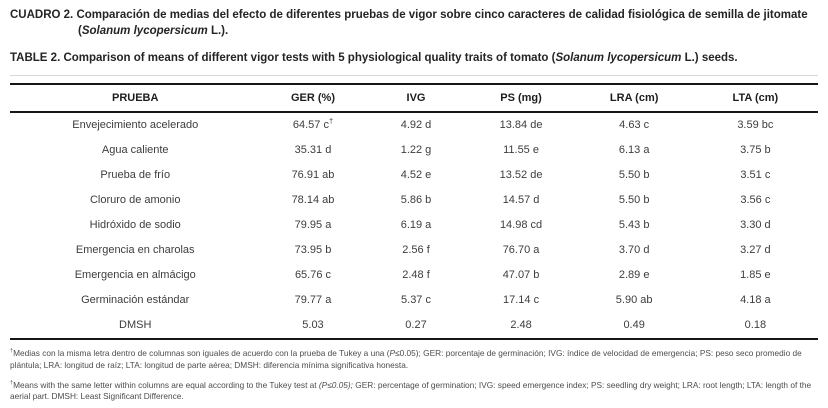 The height and width of the screenshot is (408, 828). Describe the element at coordinates (709, 57) in the screenshot. I see `caption-english-tail: L.) seeds.` at that location.